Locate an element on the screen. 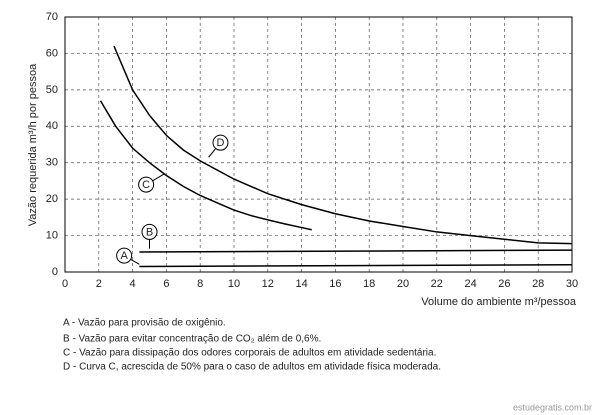 This screenshot has width=595, height=415. x-tick-label: 2 is located at coordinates (99, 284).